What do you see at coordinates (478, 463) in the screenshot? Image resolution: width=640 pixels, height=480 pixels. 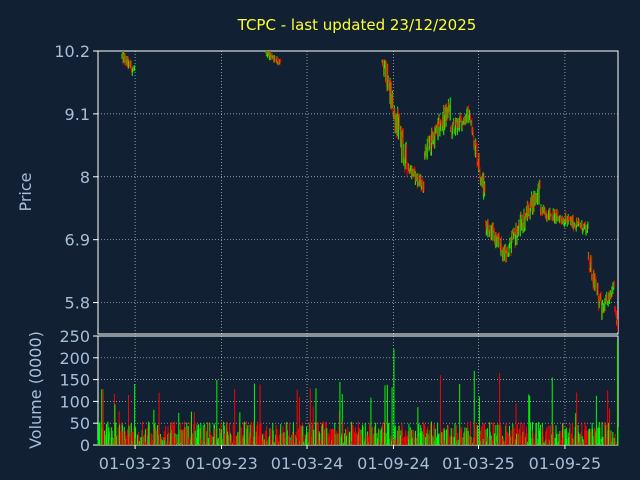 I see `date-tick-label: 01-03-25` at bounding box center [478, 463].